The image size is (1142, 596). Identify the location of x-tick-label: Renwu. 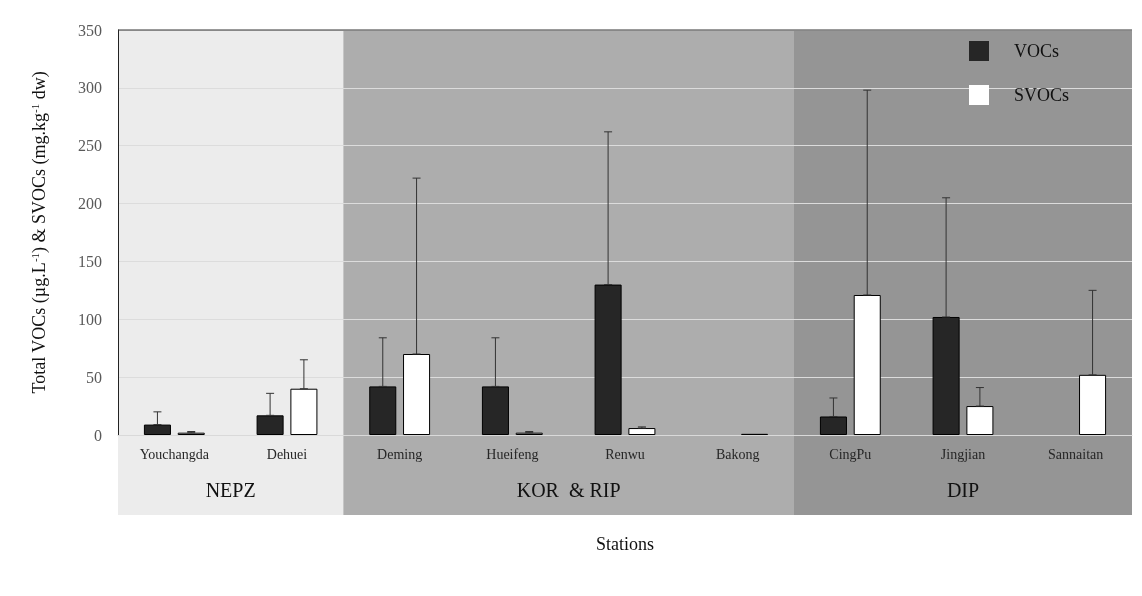
(625, 454).